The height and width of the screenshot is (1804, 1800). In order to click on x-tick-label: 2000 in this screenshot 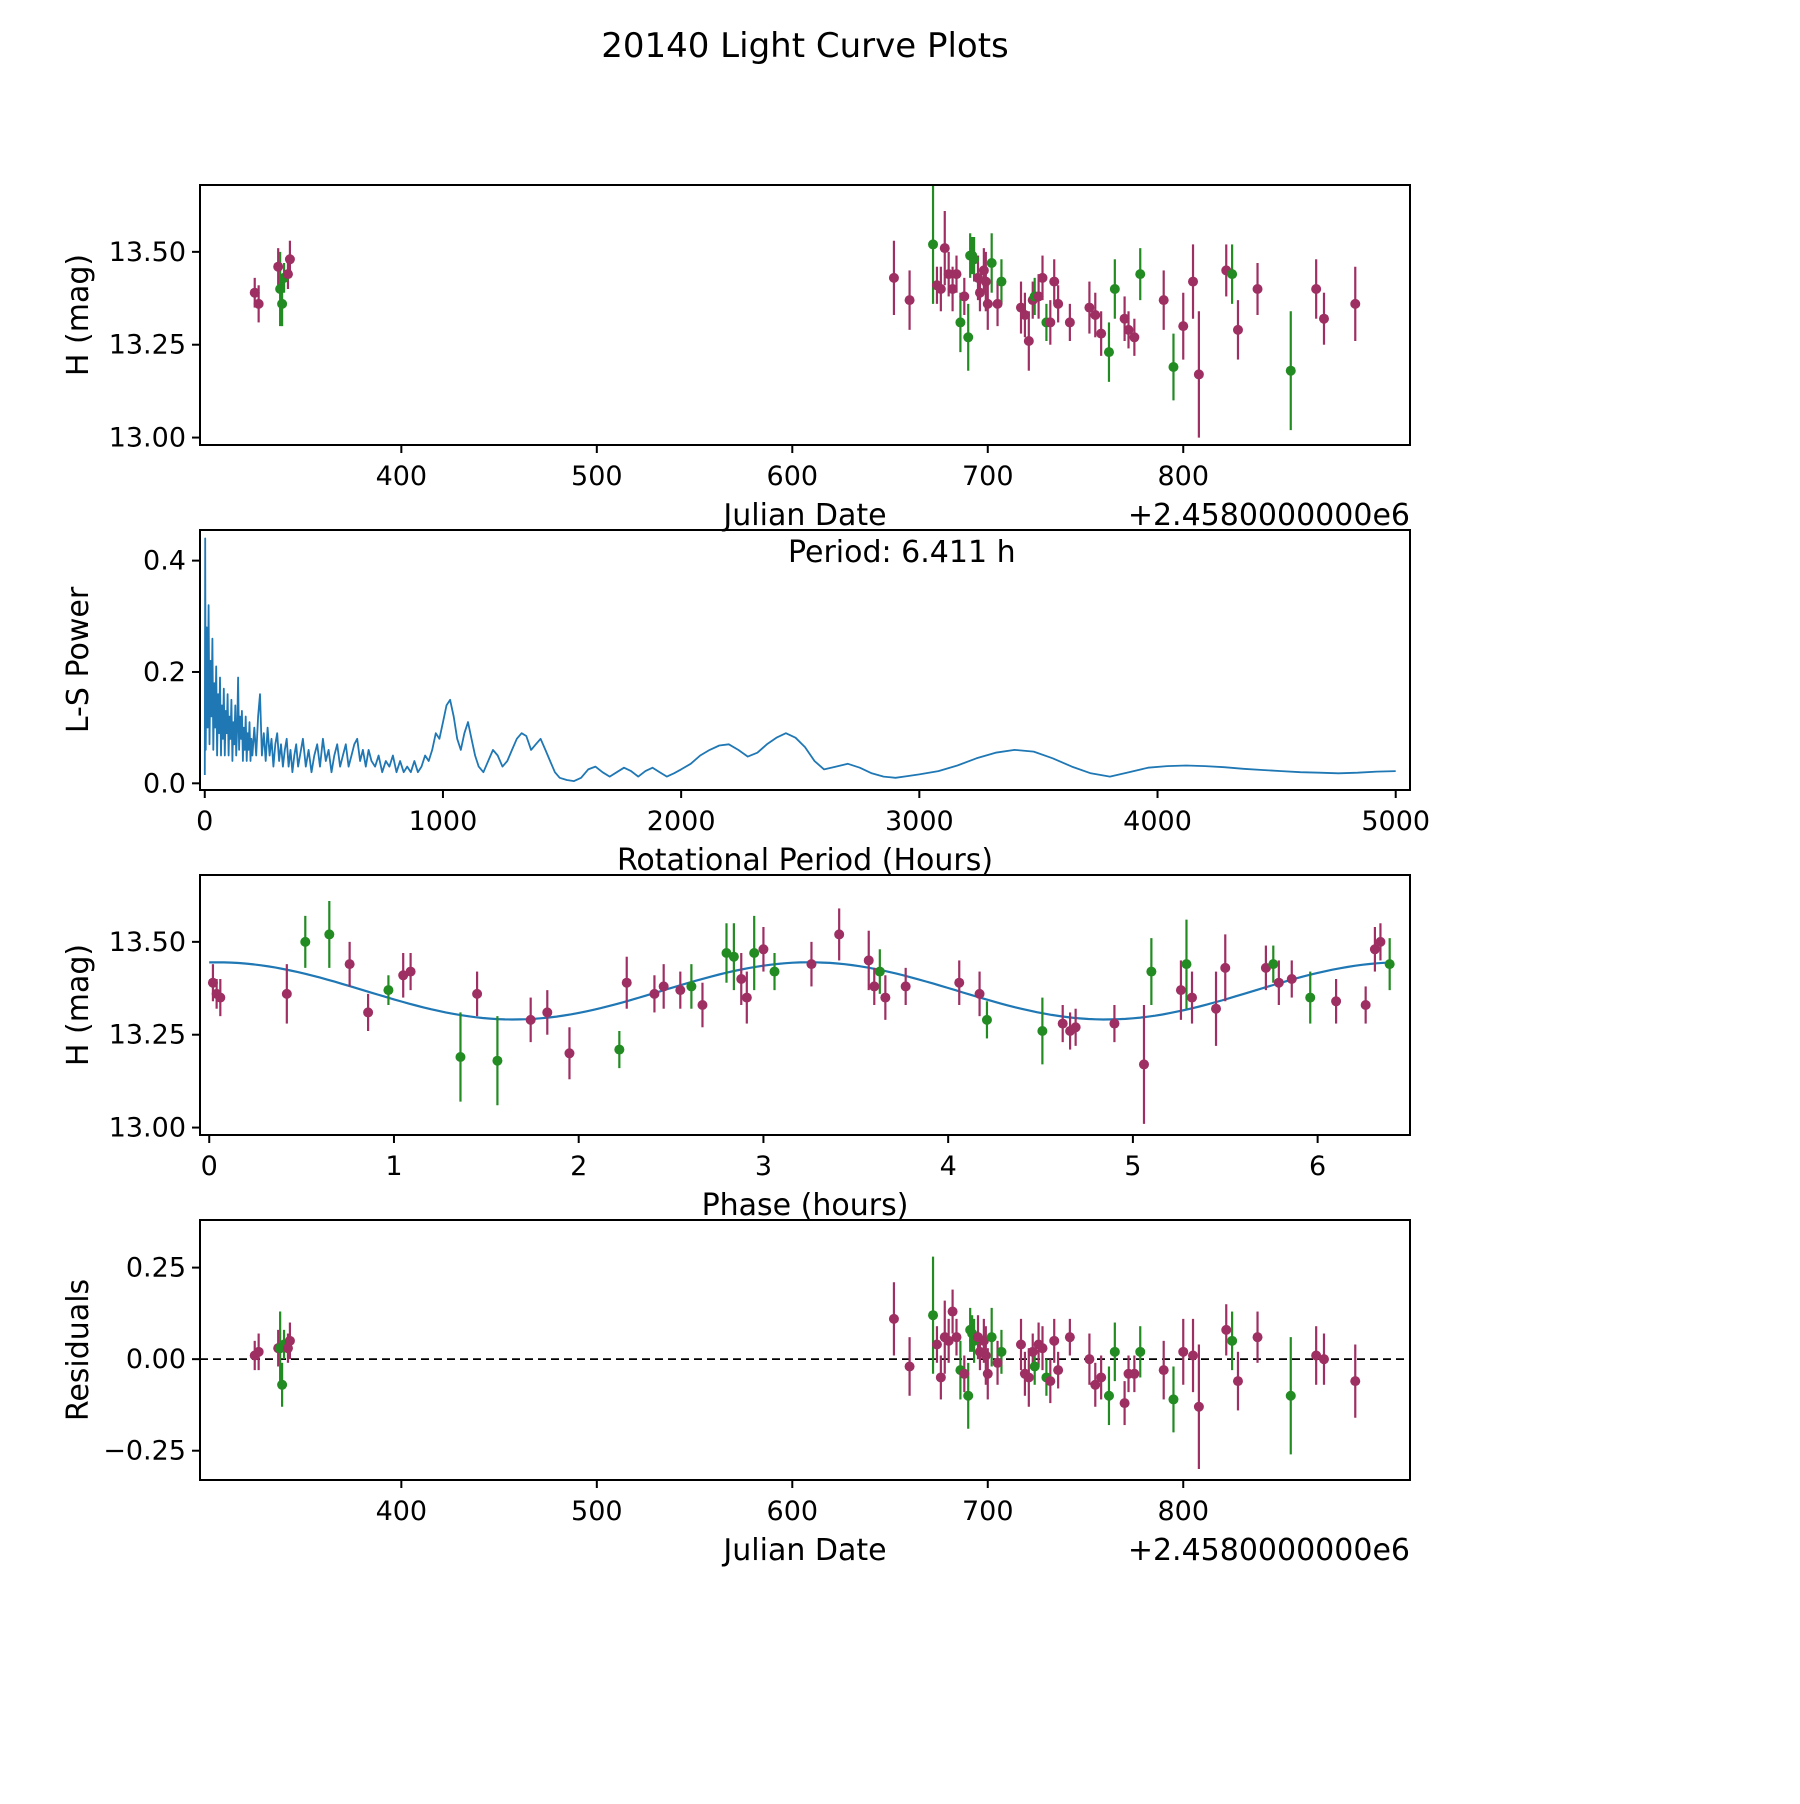, I will do `click(681, 821)`.